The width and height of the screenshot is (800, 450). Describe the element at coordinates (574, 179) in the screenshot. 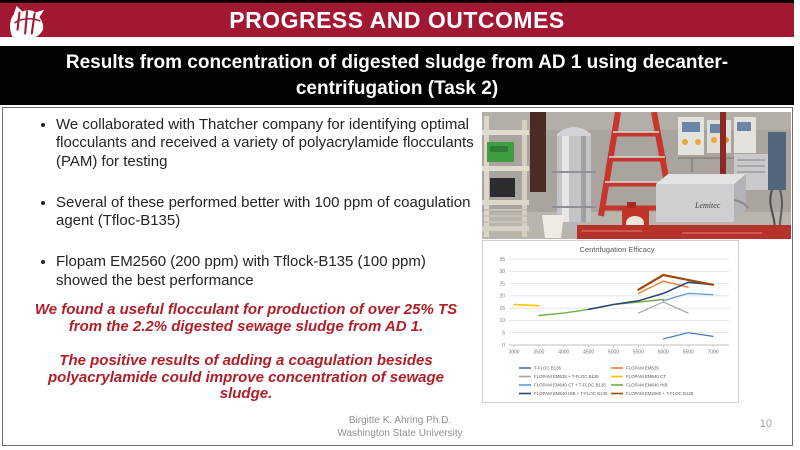

I see `stainless-tank` at that location.